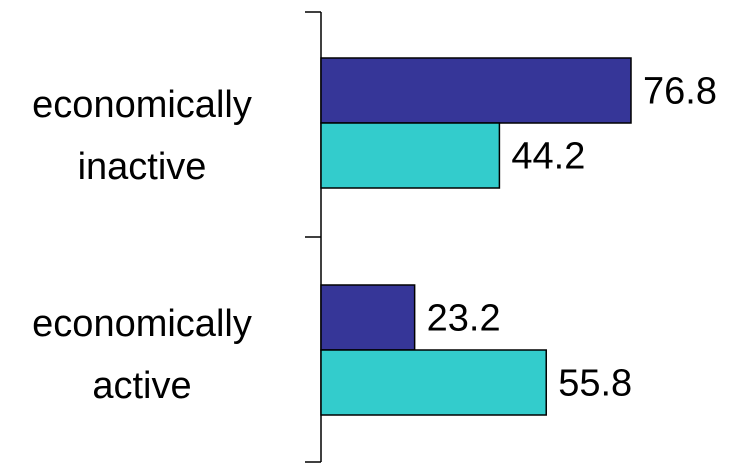  Describe the element at coordinates (464, 319) in the screenshot. I see `data-label: 23.2` at that location.